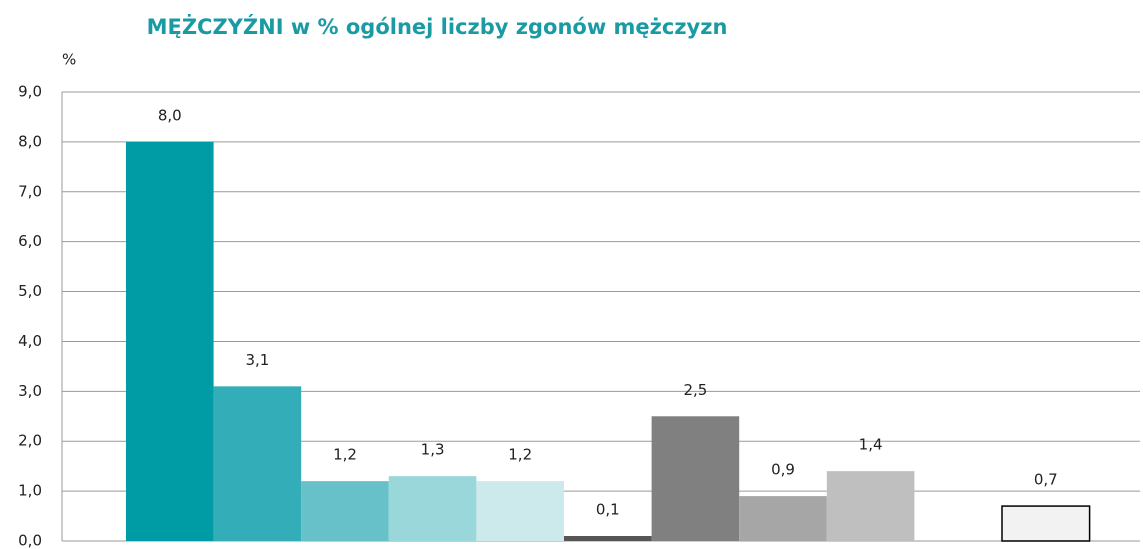 The image size is (1143, 549). Describe the element at coordinates (30, 291) in the screenshot. I see `y-tick-label: 5,0` at that location.